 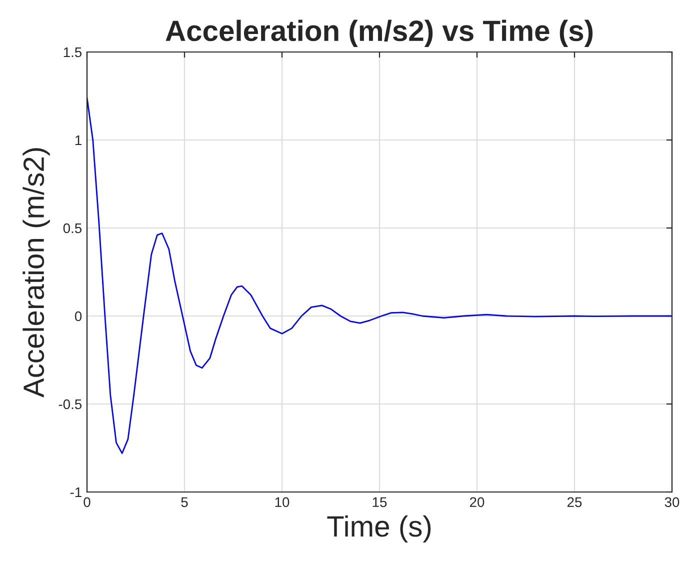 I want to click on y-tick-label: 1, so click(x=78, y=140).